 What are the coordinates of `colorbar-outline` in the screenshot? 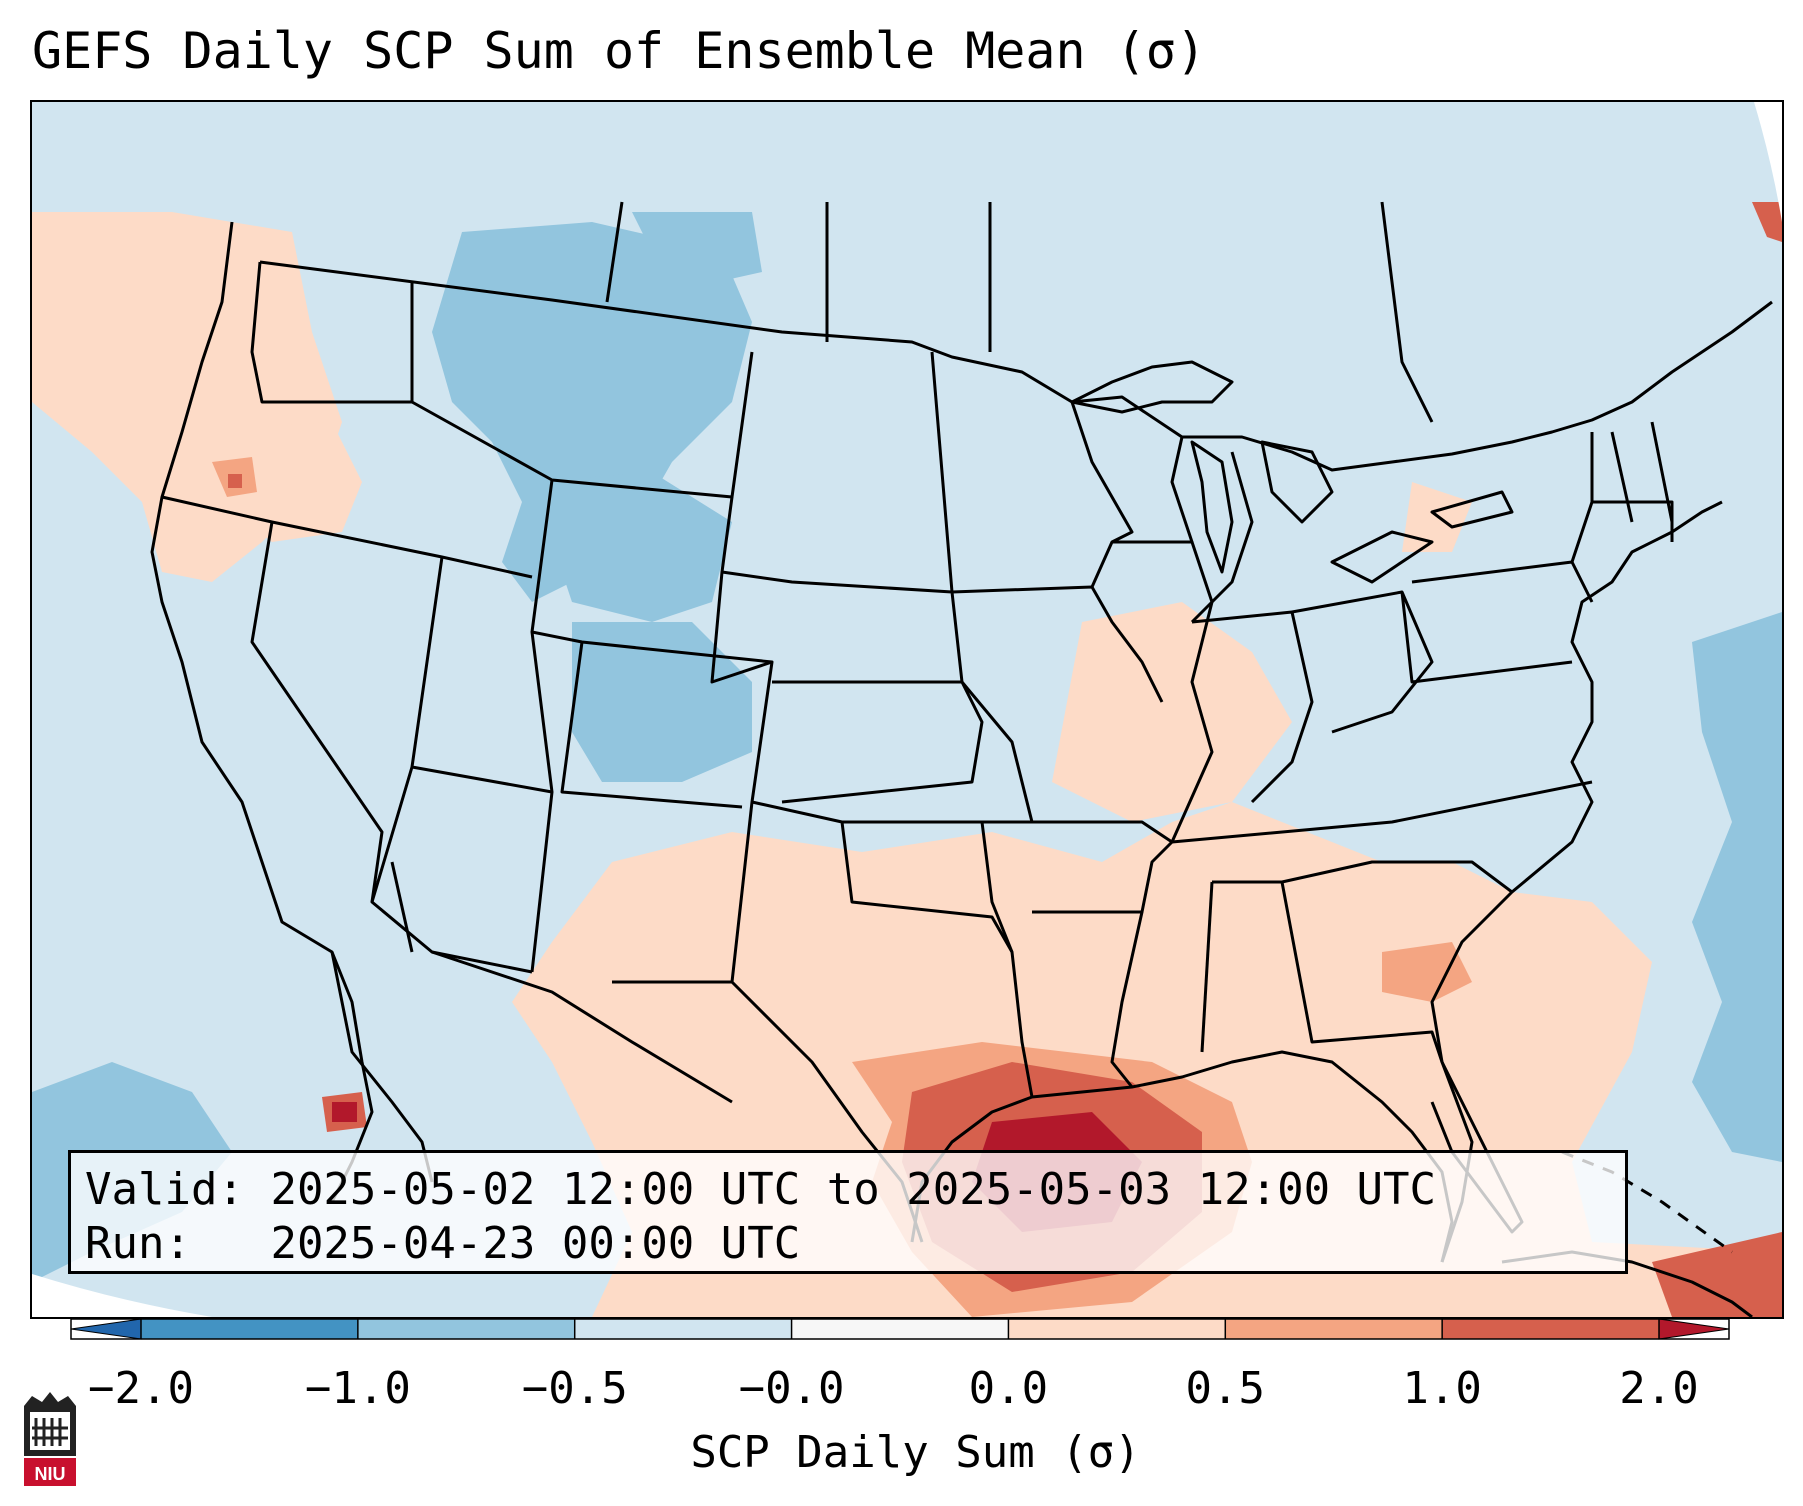 It's located at (900, 1329).